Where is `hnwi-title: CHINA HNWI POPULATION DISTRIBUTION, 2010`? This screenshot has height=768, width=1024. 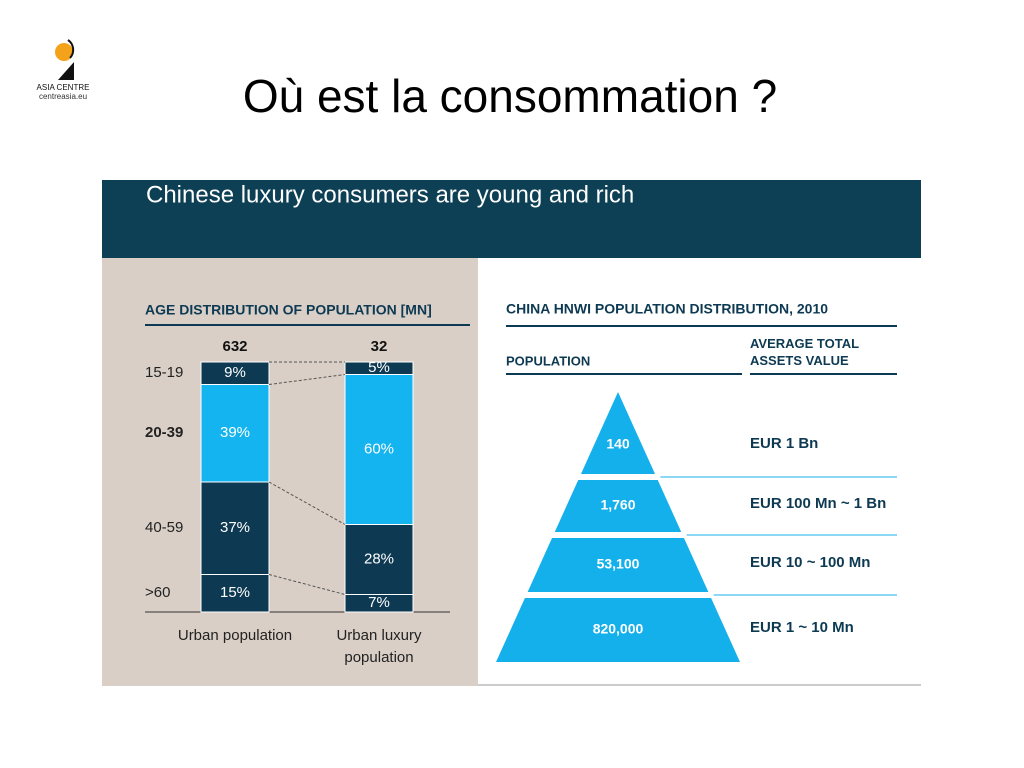
hnwi-title: CHINA HNWI POPULATION DISTRIBUTION, 2010 is located at coordinates (667, 309).